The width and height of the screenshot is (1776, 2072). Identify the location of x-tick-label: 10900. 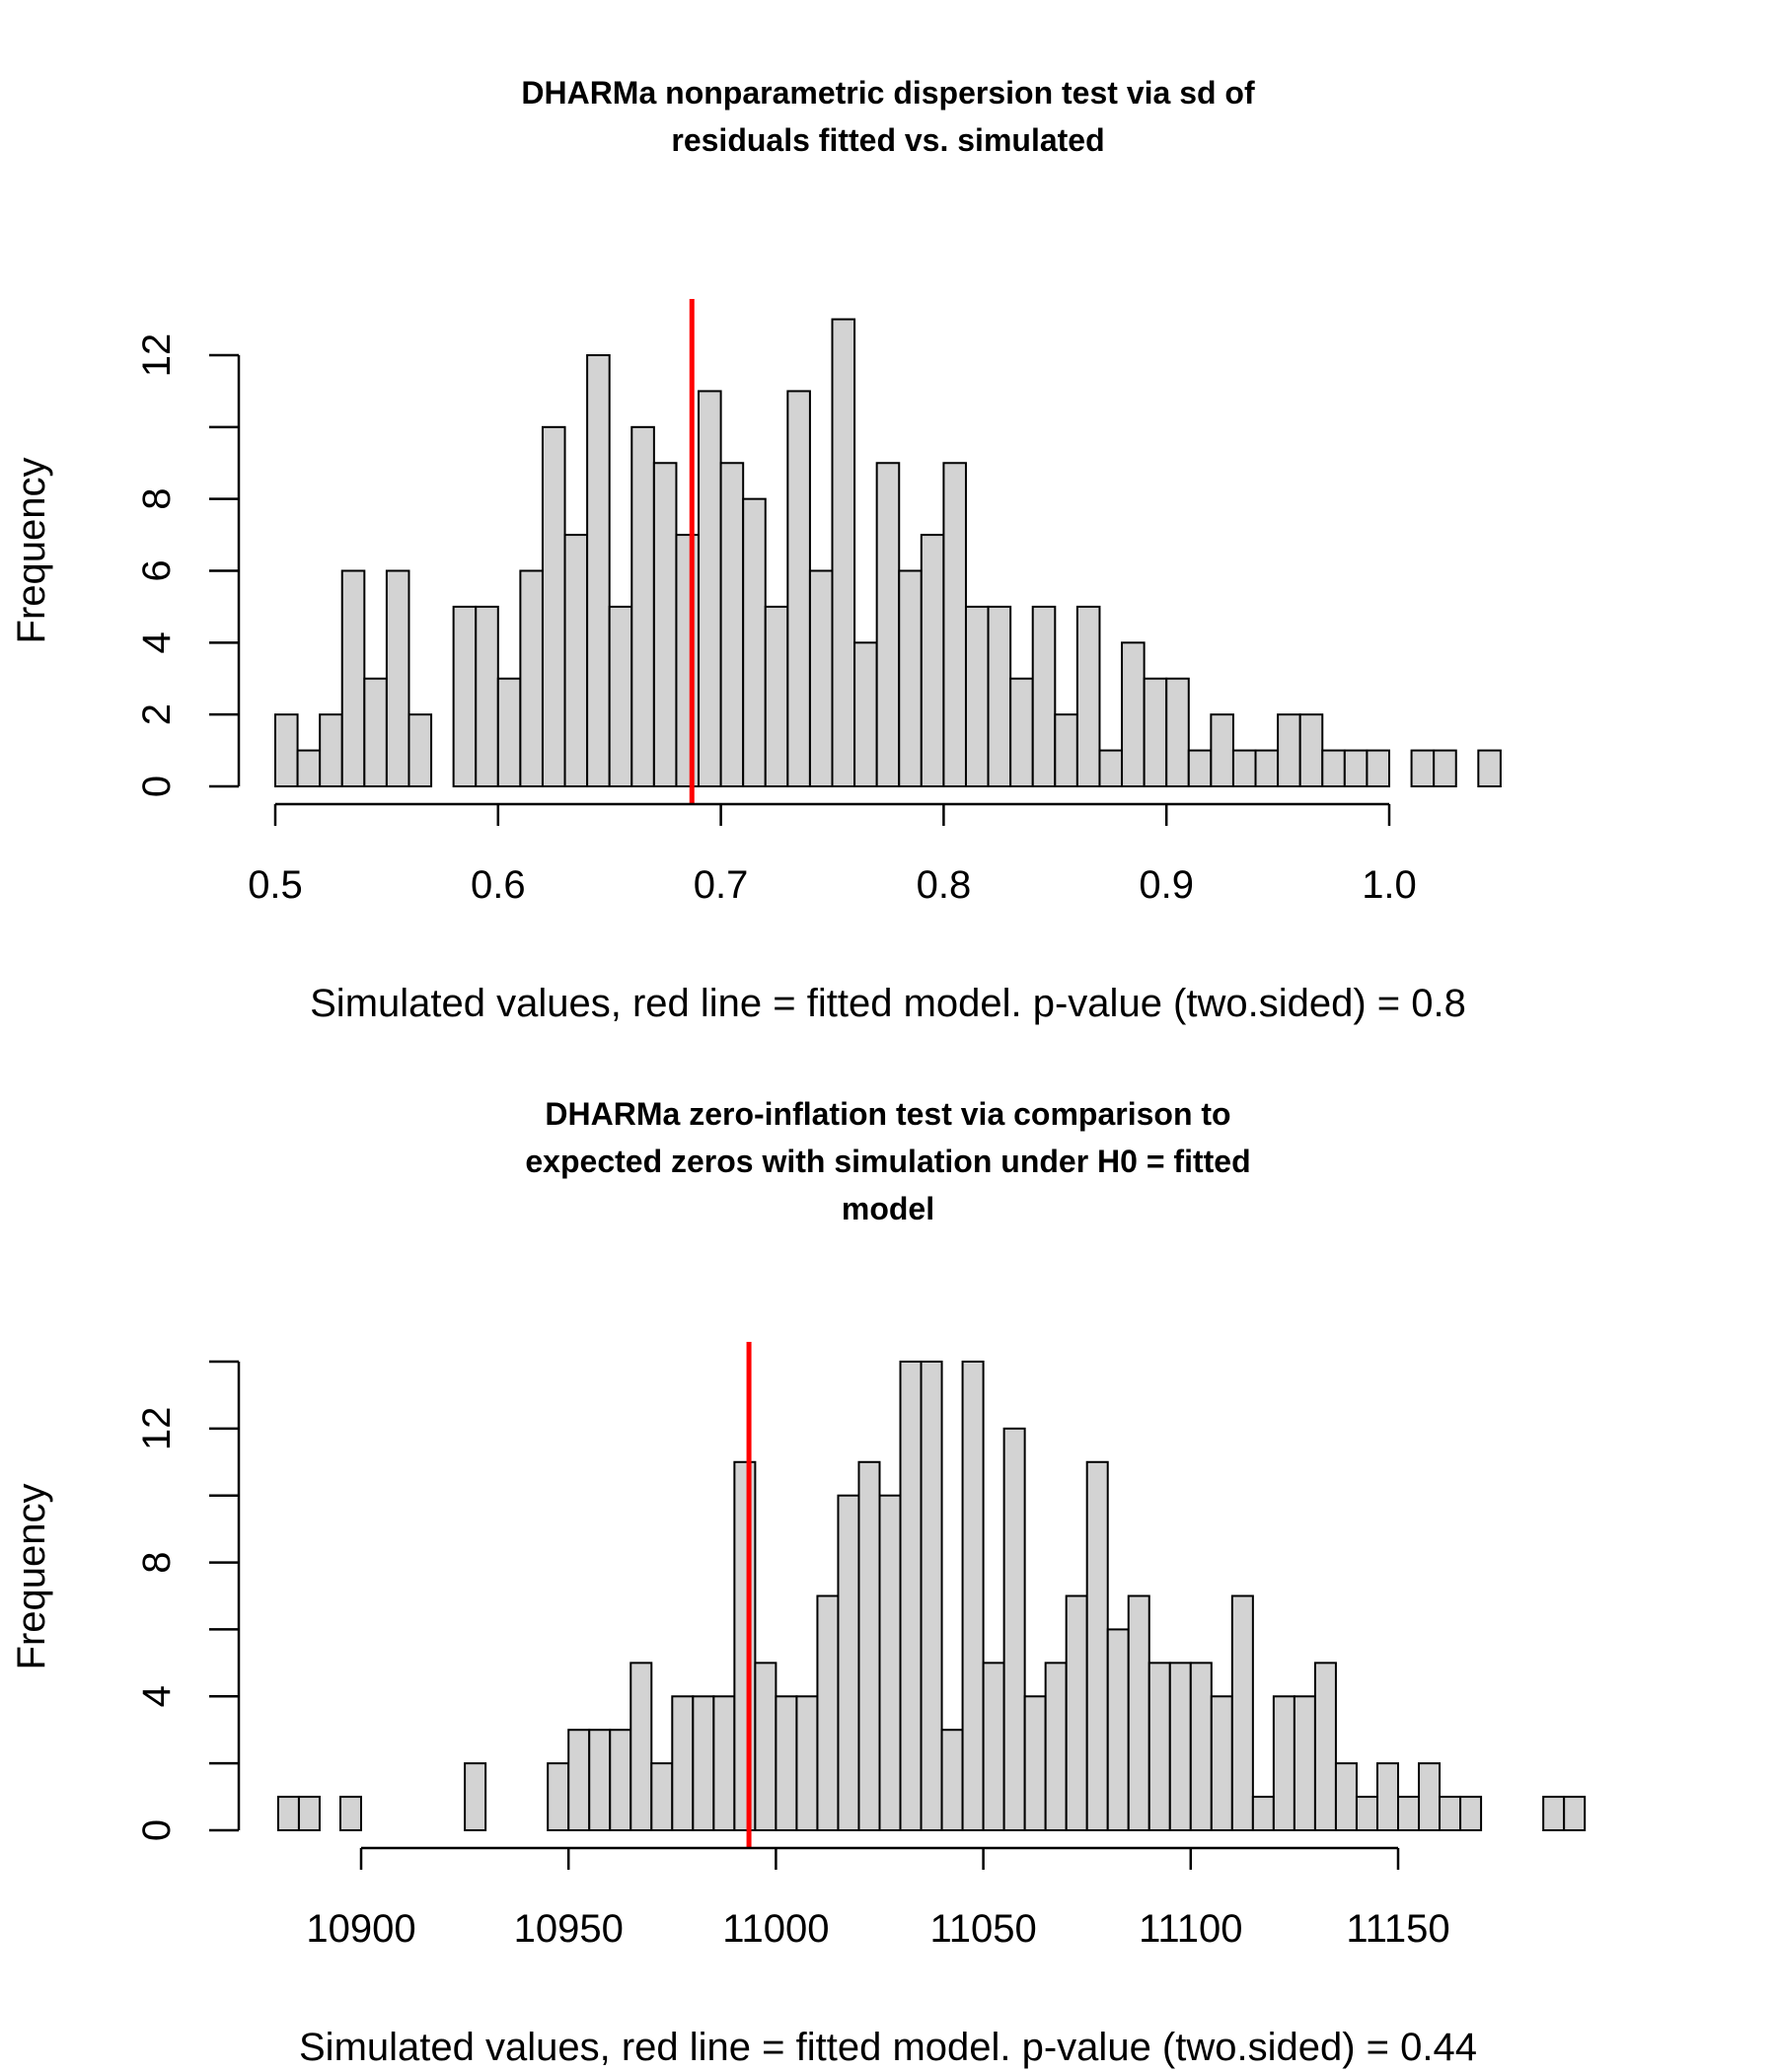
(361, 1929).